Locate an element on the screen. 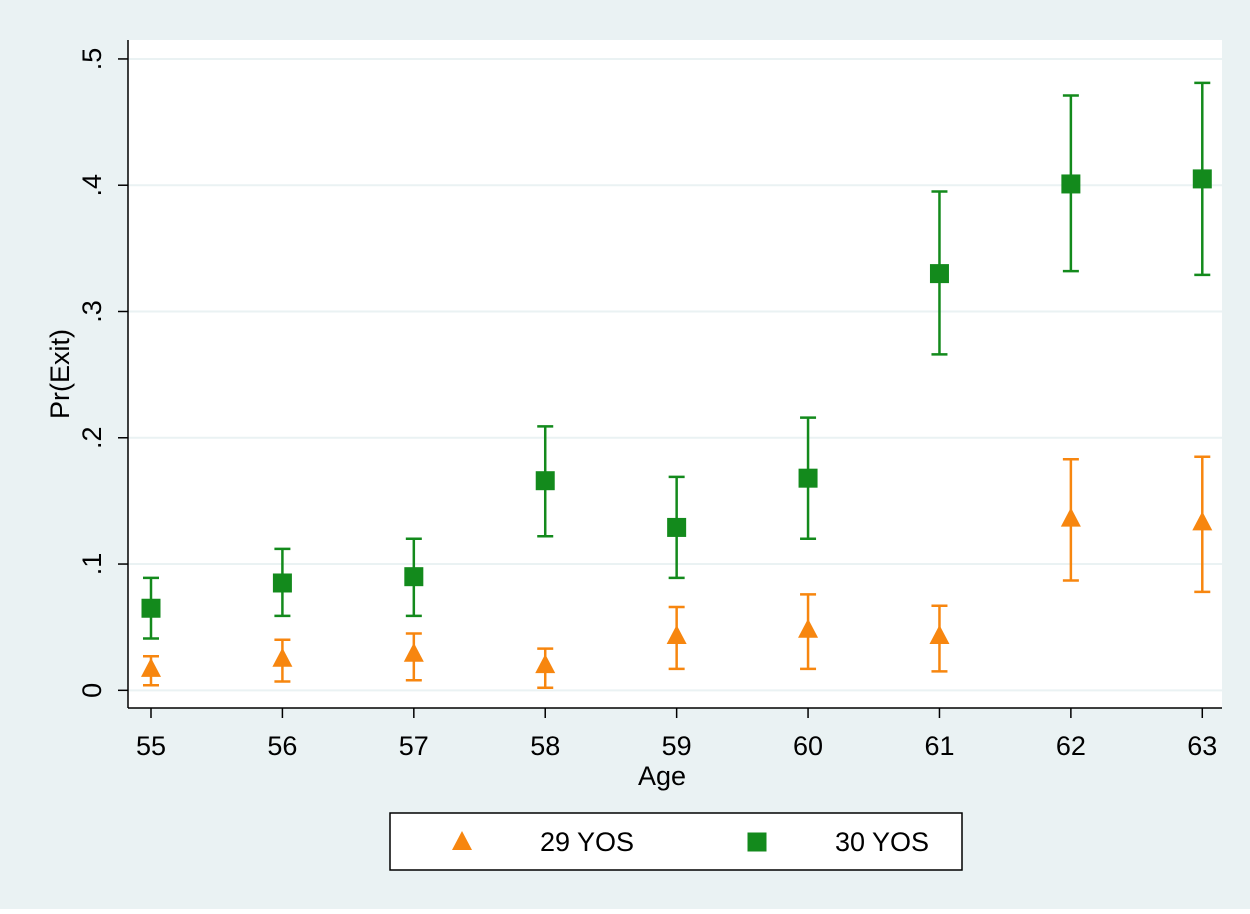 The height and width of the screenshot is (914, 1250). y-tick-label: .4 is located at coordinates (92, 185).